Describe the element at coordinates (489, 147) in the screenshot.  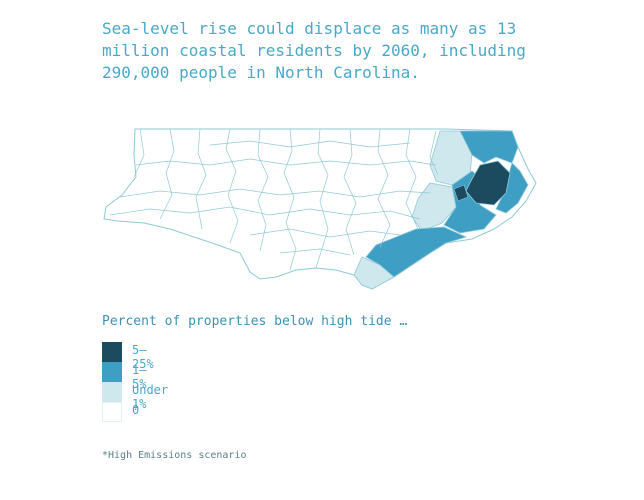
I see `region-1-5pct-northeast` at that location.